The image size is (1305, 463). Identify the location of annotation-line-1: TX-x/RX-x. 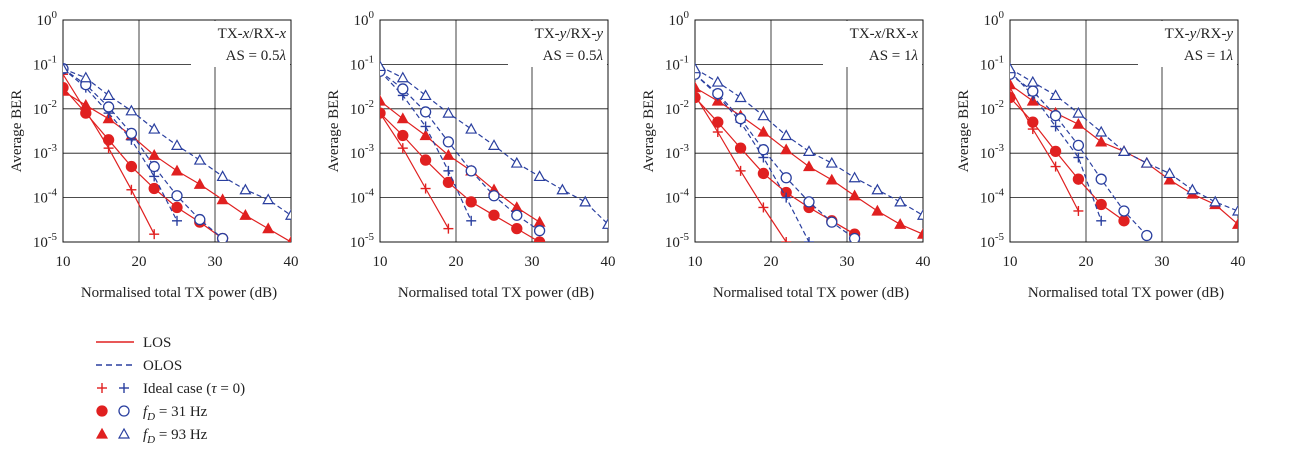
(884, 34).